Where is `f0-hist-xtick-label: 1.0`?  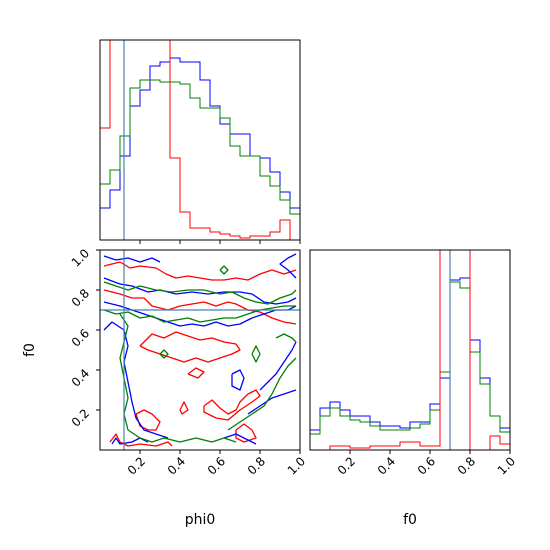 f0-hist-xtick-label: 1.0 is located at coordinates (506, 465).